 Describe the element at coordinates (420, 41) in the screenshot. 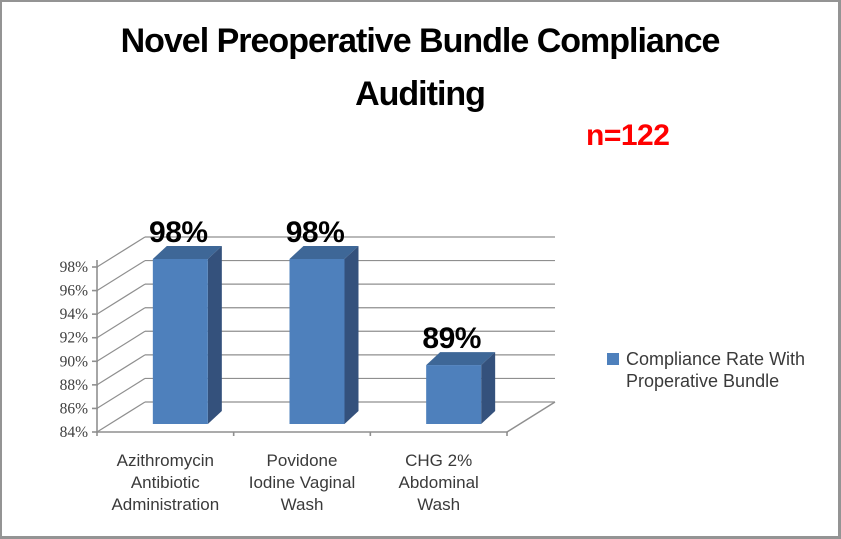

I see `chart-title-line-1: Novel Preoperative Bundle Compliance` at that location.